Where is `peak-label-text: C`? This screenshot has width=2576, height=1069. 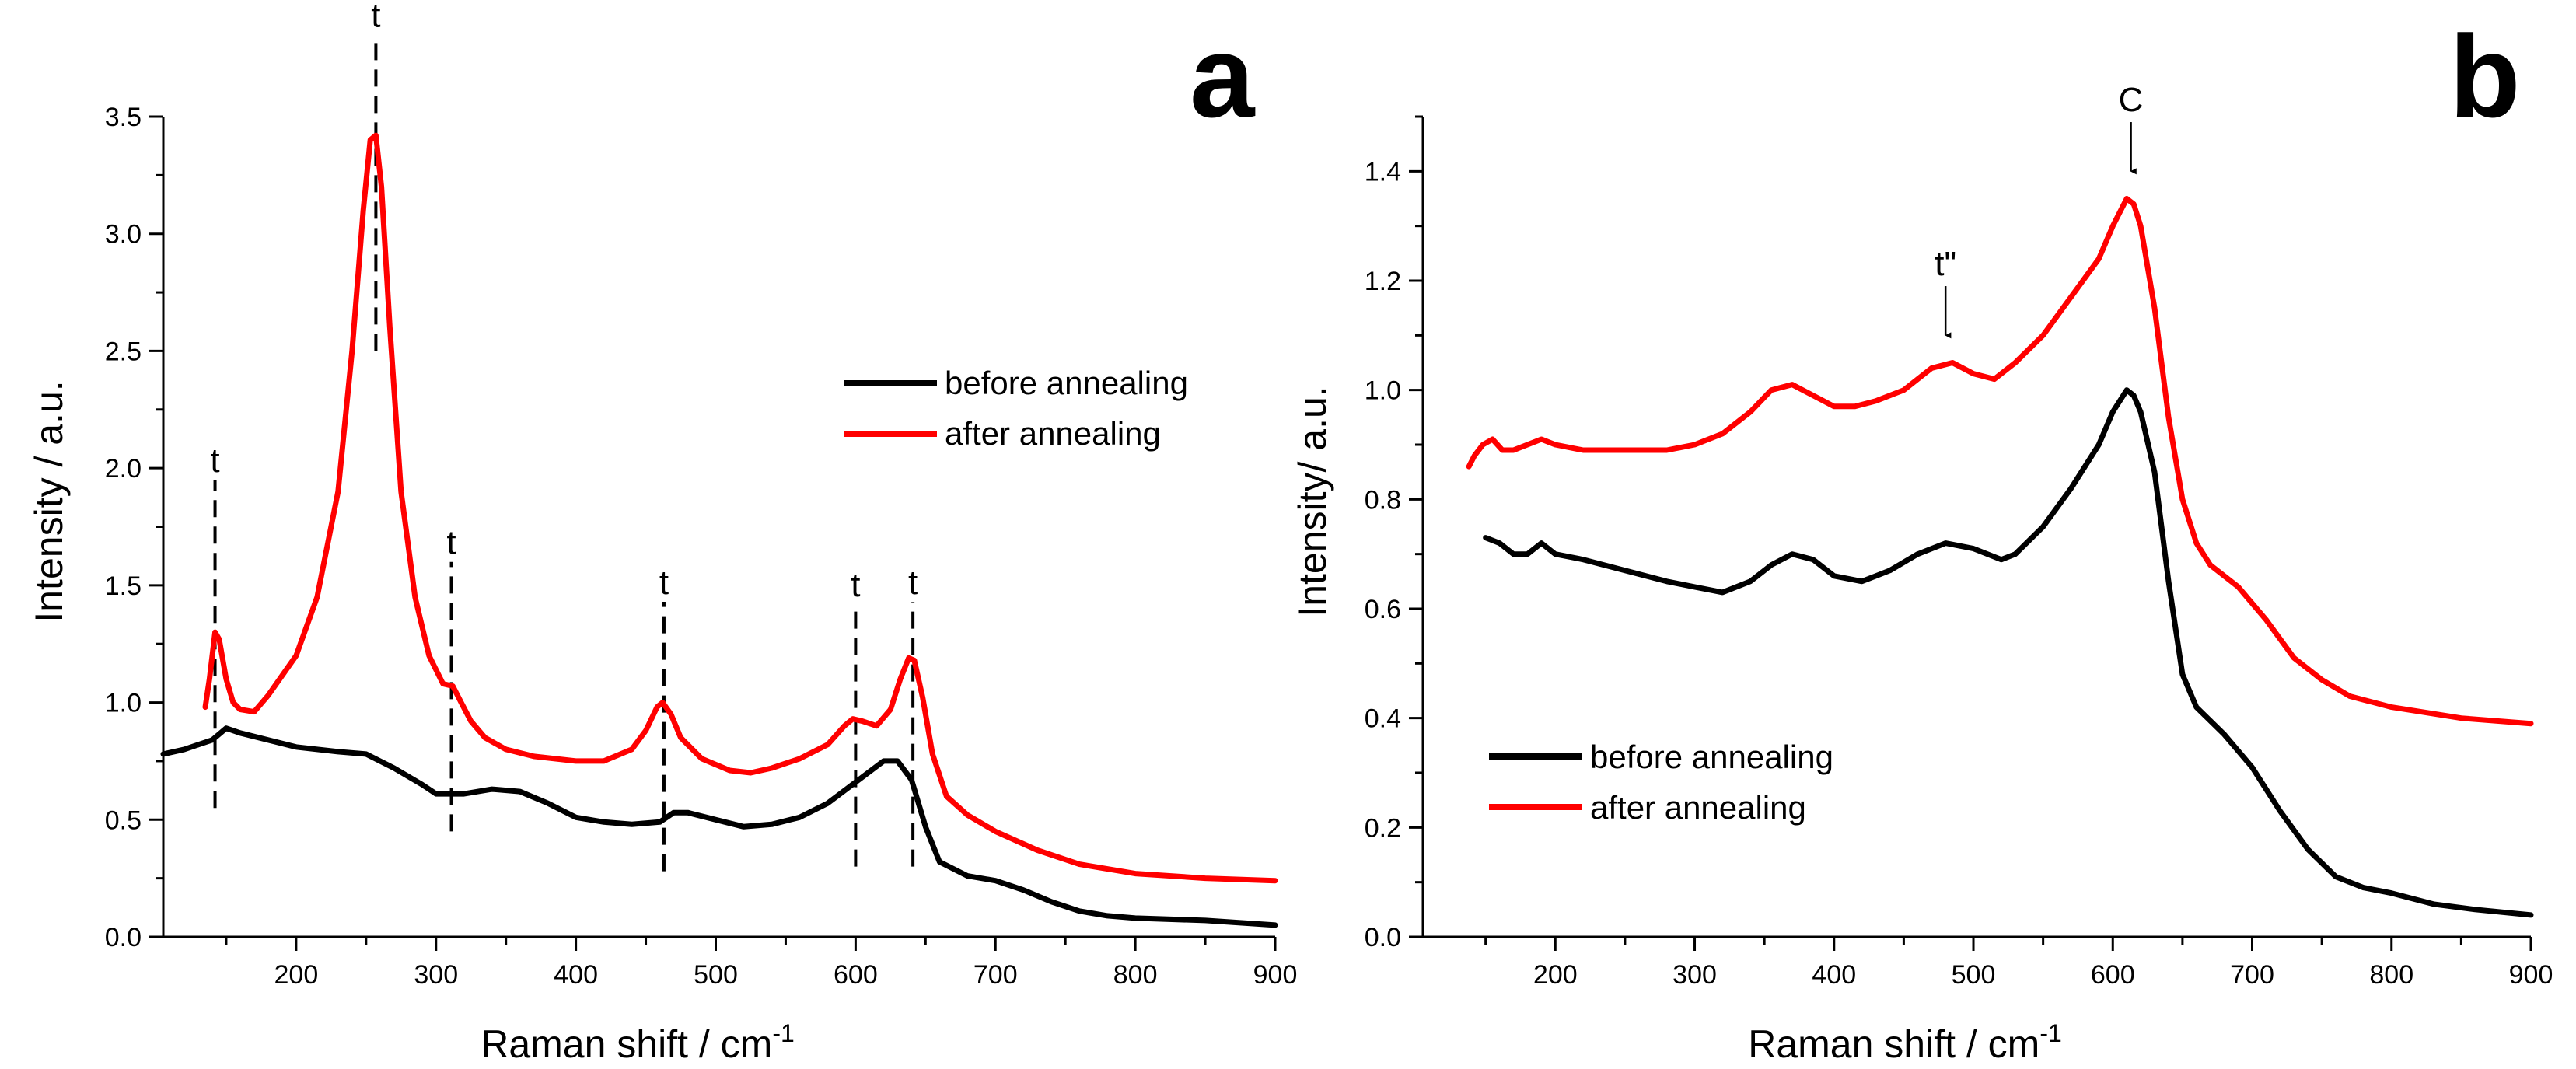
peak-label-text: C is located at coordinates (2131, 100).